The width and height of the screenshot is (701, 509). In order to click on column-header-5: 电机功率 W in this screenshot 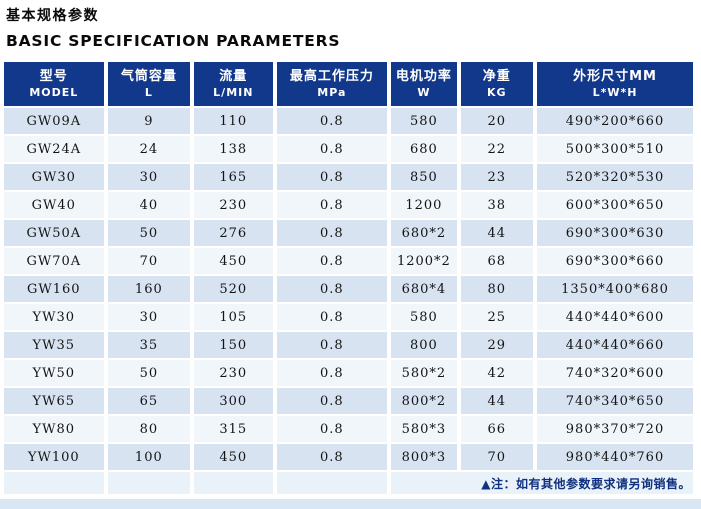, I will do `click(424, 84)`.